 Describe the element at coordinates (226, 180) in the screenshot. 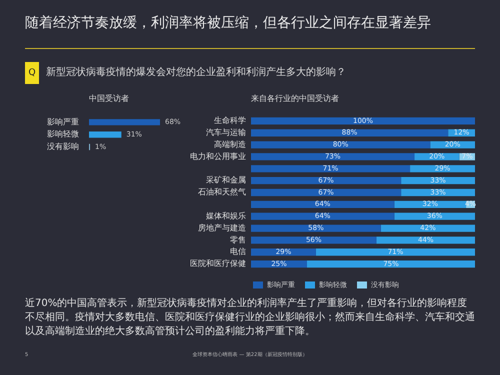

I see `y-tick-label: 采矿和金属` at that location.